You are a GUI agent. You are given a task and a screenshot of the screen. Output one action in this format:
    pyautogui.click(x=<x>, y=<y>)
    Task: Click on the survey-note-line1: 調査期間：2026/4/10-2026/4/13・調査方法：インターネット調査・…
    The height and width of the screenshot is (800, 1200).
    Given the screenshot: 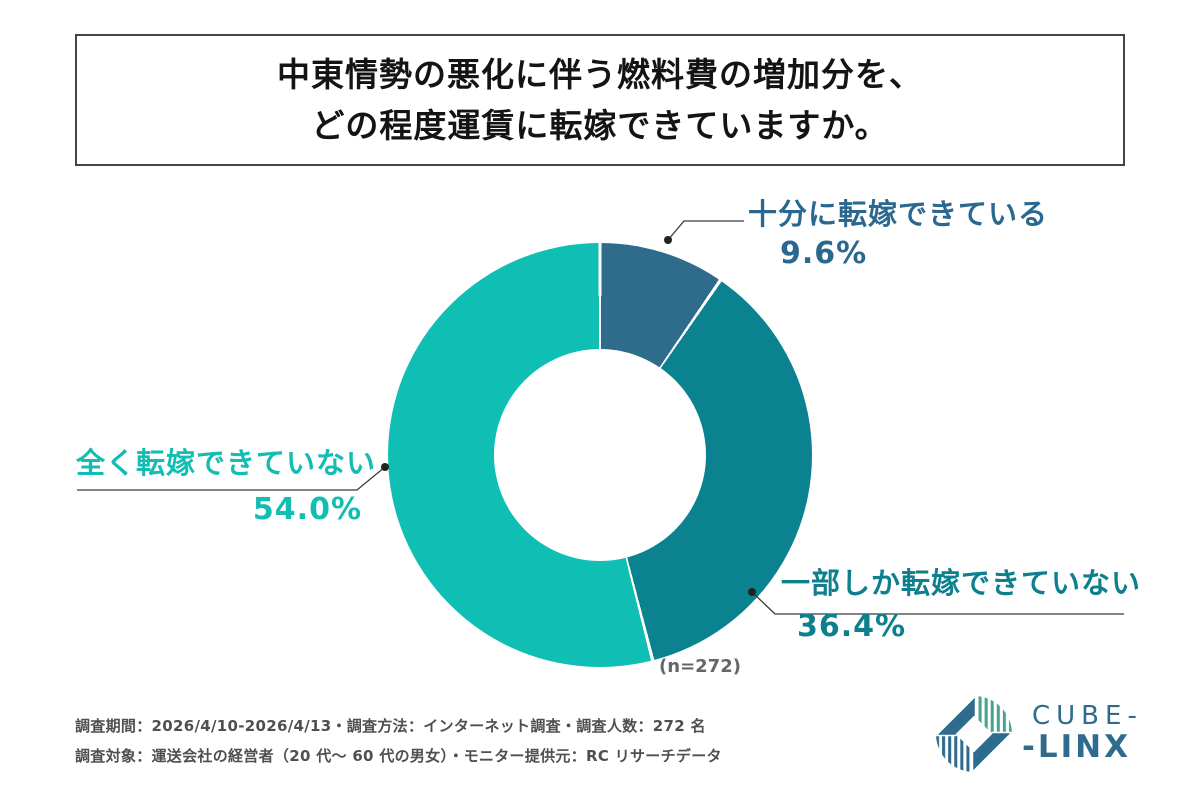 What is the action you would take?
    pyautogui.click(x=390, y=726)
    